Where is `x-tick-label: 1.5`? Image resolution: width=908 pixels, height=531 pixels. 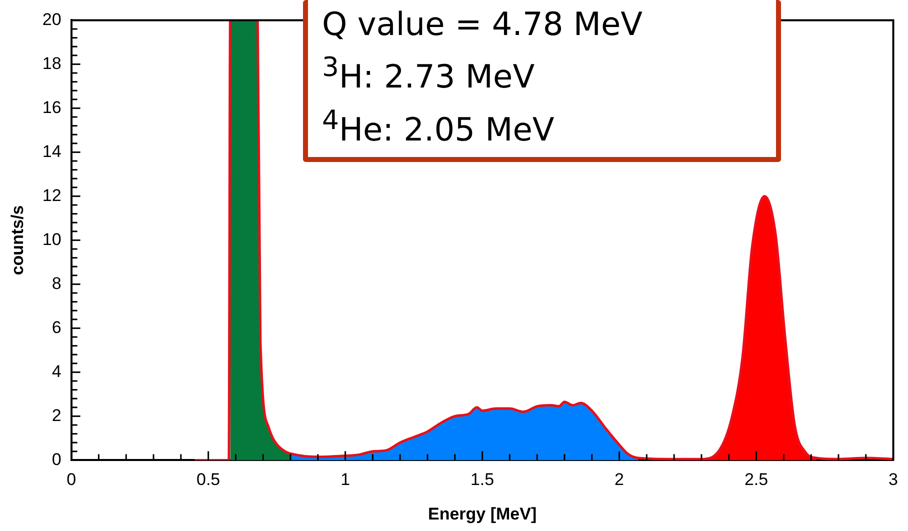
x-tick-label: 1.5 is located at coordinates (482, 480).